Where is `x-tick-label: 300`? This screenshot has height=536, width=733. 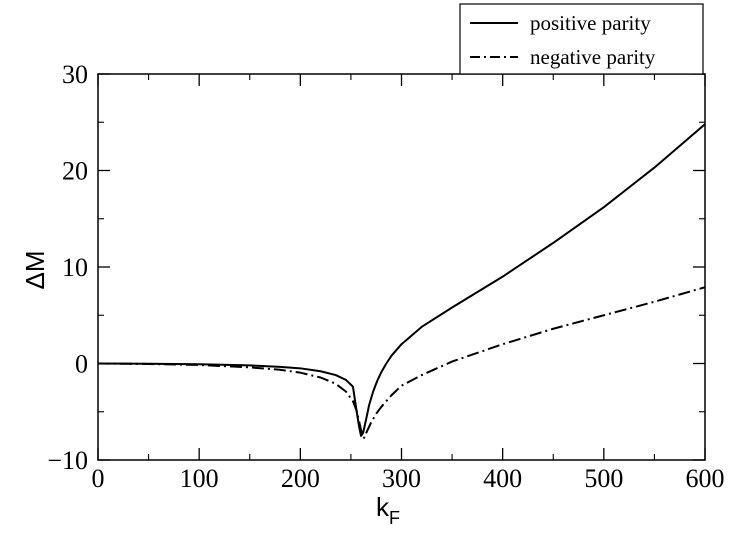 x-tick-label: 300 is located at coordinates (401, 478).